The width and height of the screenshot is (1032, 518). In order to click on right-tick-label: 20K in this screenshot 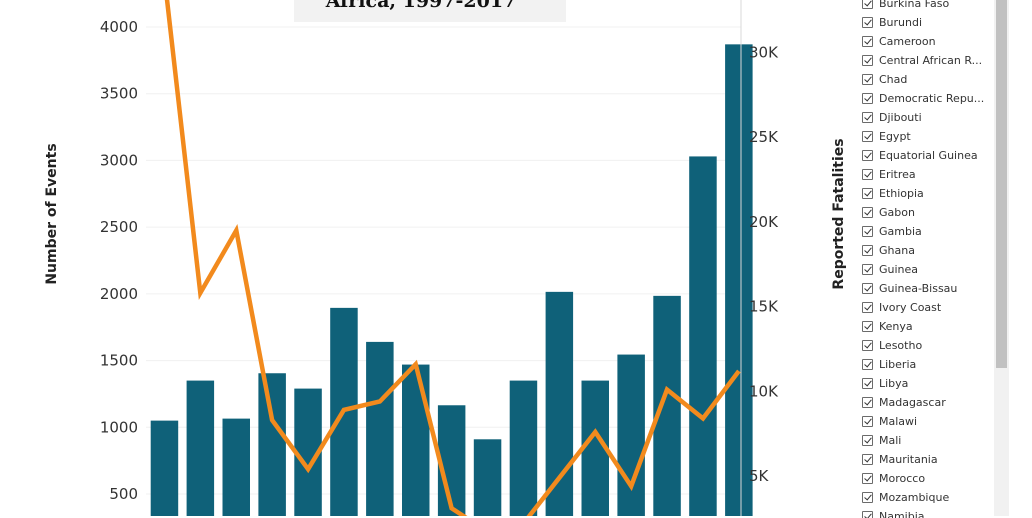, I will do `click(764, 222)`.